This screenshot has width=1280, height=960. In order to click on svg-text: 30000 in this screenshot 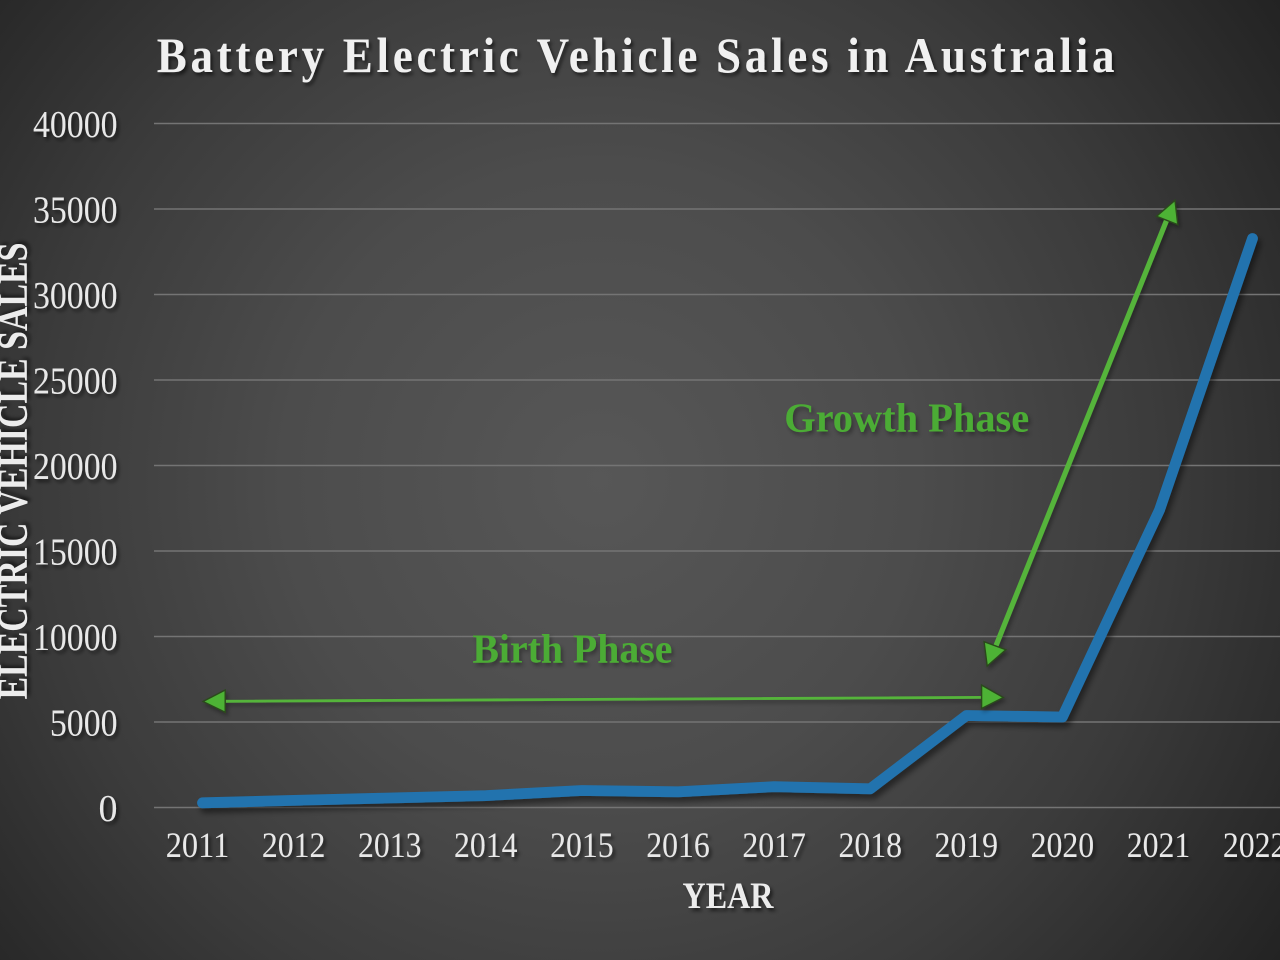, I will do `click(75, 296)`.